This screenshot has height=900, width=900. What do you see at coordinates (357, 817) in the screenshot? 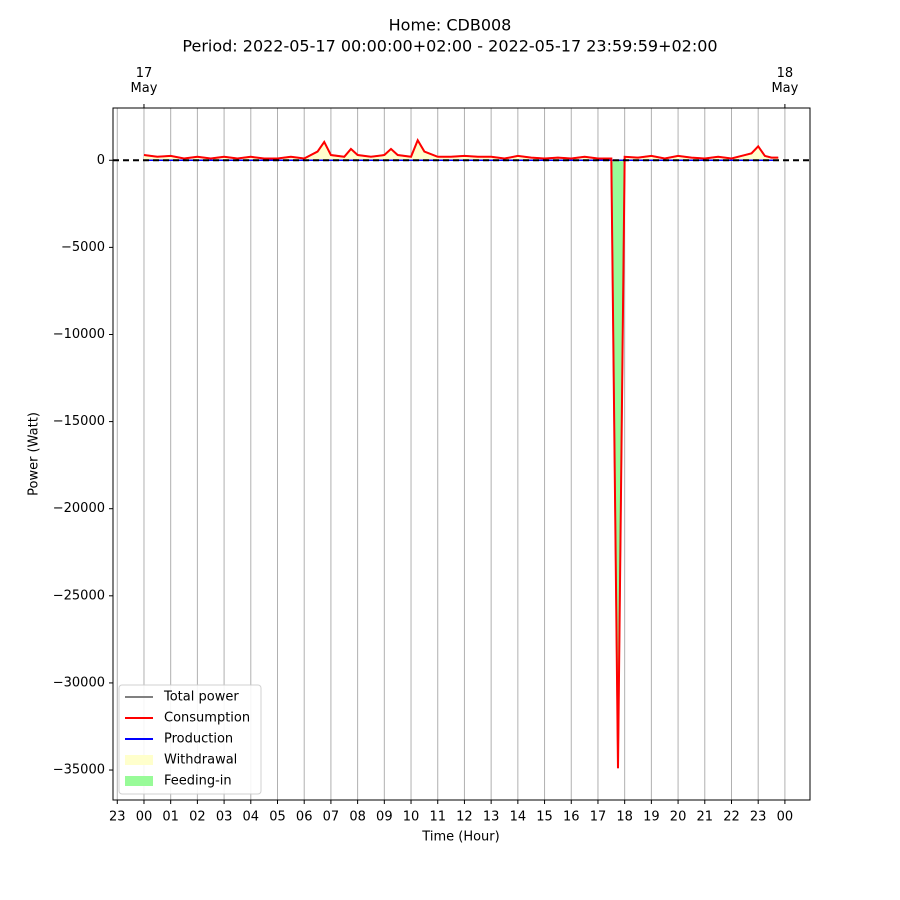
I see `x-tick-label: 08` at bounding box center [357, 817].